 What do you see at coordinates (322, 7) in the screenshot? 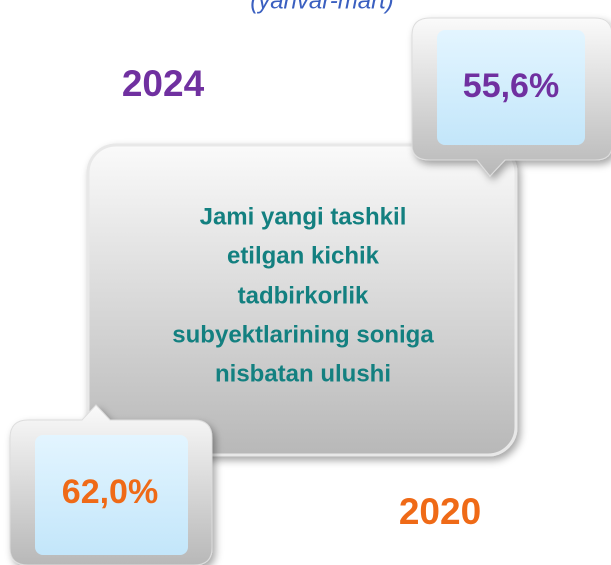
I see `subtitle: (yanvar-mart)` at bounding box center [322, 7].